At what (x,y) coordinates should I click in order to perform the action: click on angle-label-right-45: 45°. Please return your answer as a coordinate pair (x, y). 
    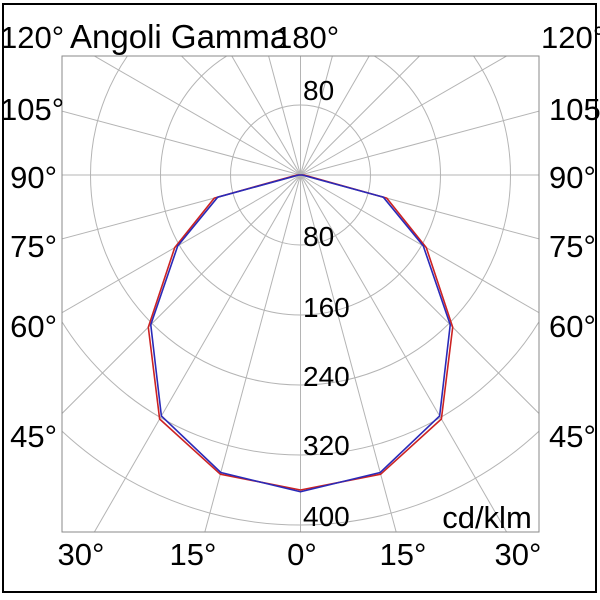
    Looking at the image, I should click on (572, 436).